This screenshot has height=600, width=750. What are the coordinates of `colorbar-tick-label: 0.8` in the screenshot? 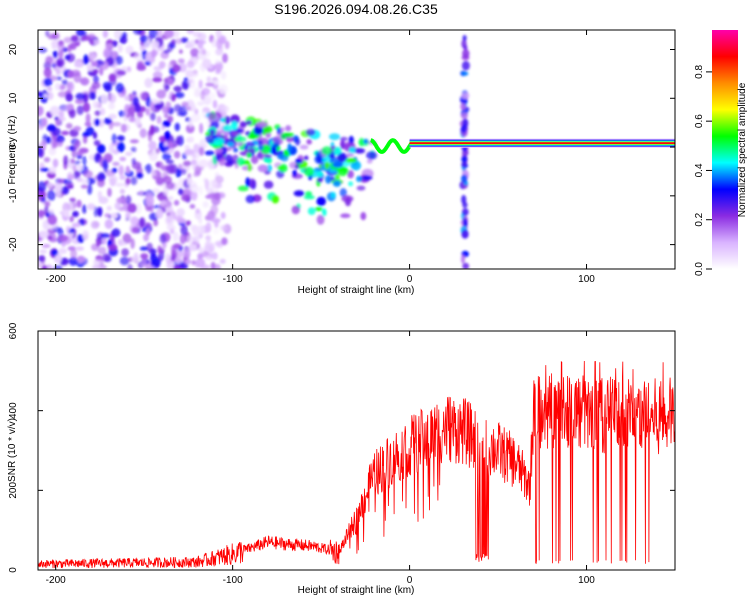 It's located at (699, 71).